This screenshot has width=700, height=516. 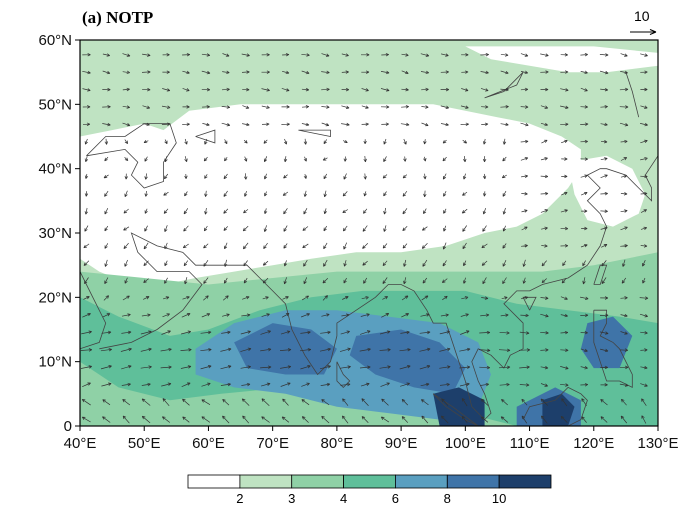 What do you see at coordinates (55, 104) in the screenshot?
I see `y-tick-label: 50°N` at bounding box center [55, 104].